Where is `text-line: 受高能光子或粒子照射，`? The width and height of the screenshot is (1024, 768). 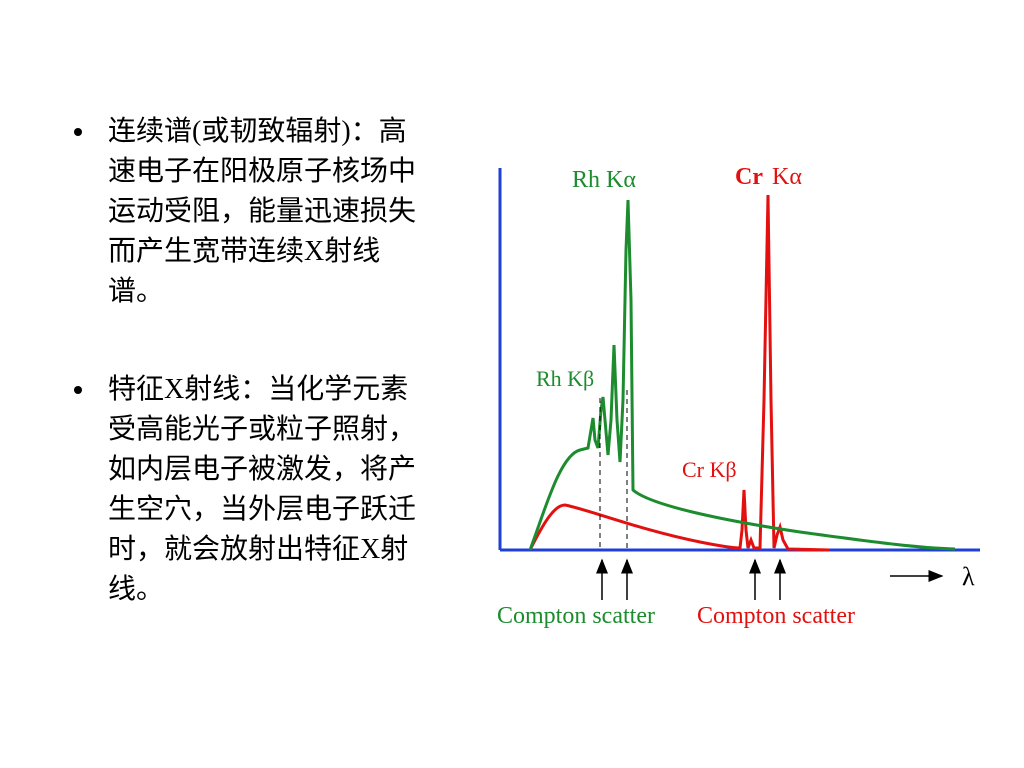
text-line: 受高能光子或粒子照射， is located at coordinates (262, 429).